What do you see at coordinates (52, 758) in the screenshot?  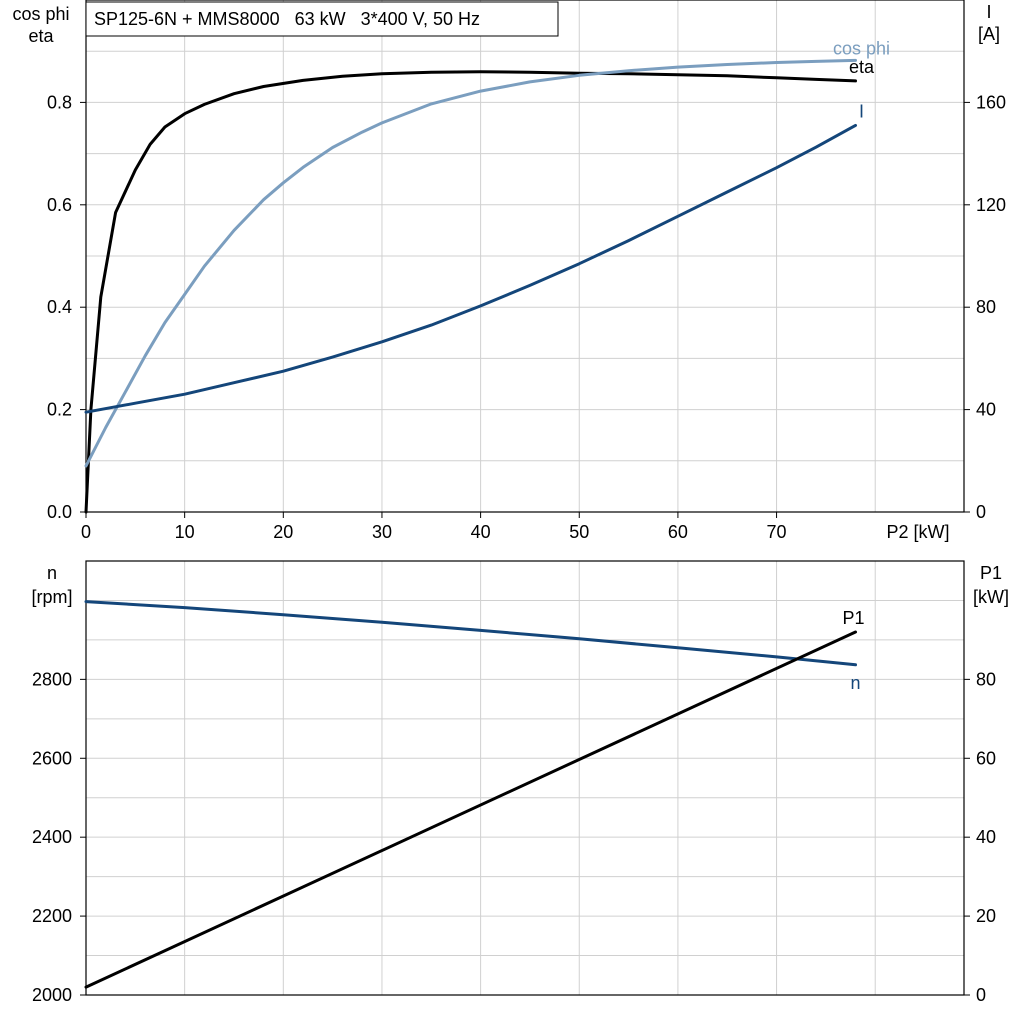 I see `left-tick-label: 2600` at bounding box center [52, 758].